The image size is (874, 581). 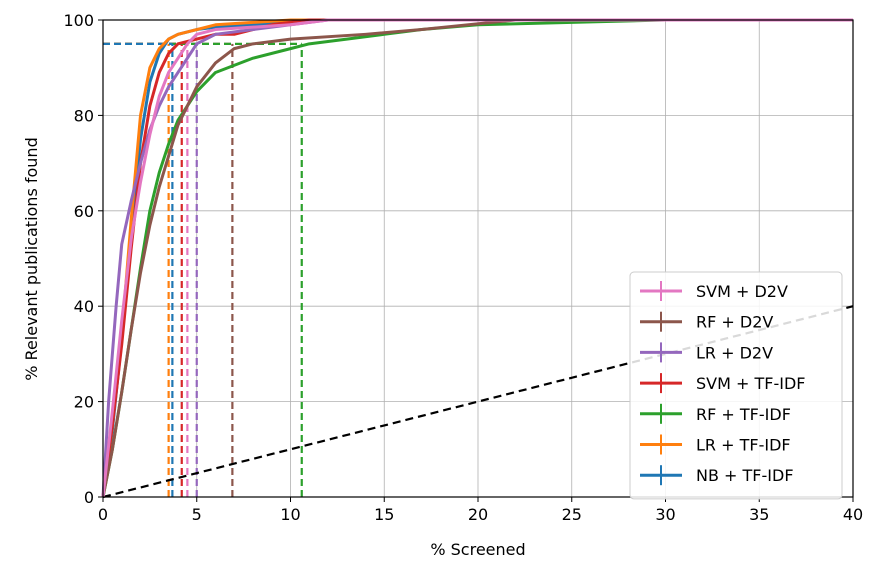 What do you see at coordinates (742, 291) in the screenshot?
I see `legend-label: SVM + D2V` at bounding box center [742, 291].